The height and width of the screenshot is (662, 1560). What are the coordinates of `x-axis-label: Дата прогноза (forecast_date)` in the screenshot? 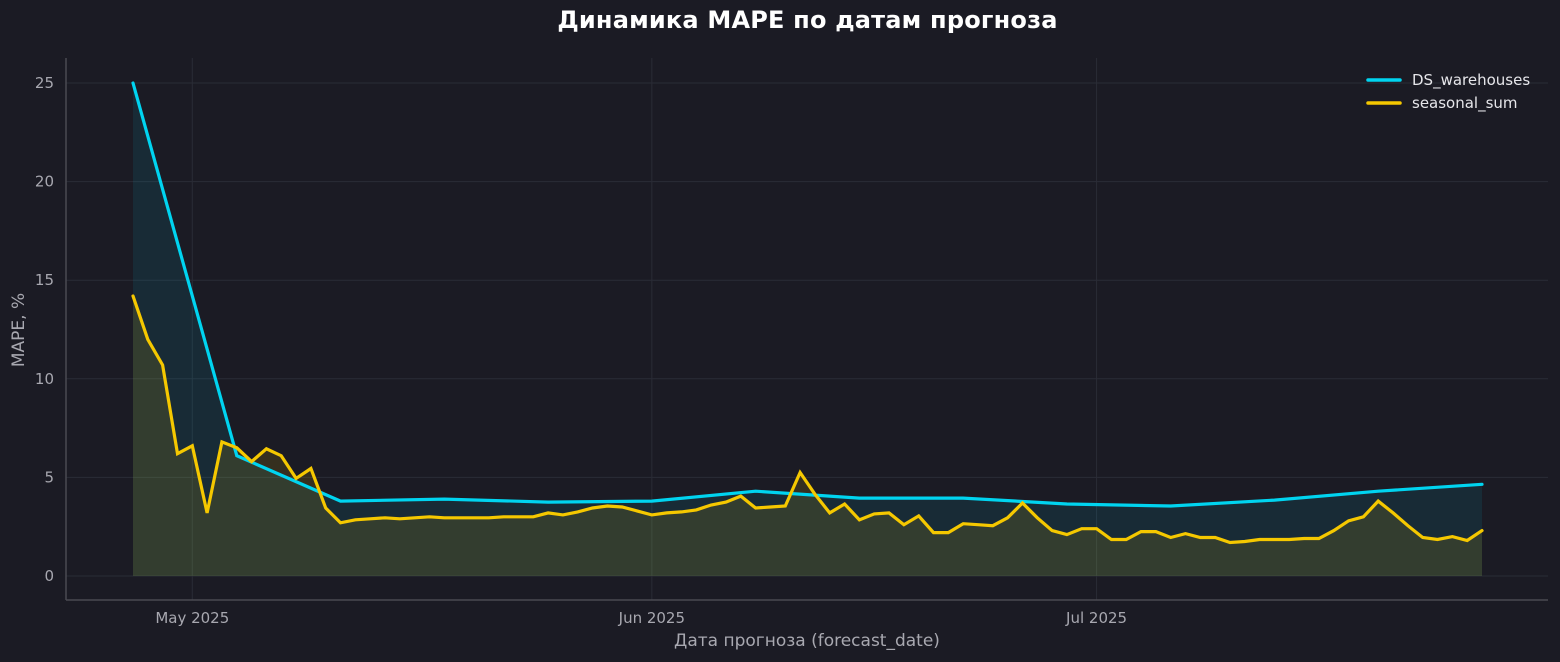 It's located at (807, 641).